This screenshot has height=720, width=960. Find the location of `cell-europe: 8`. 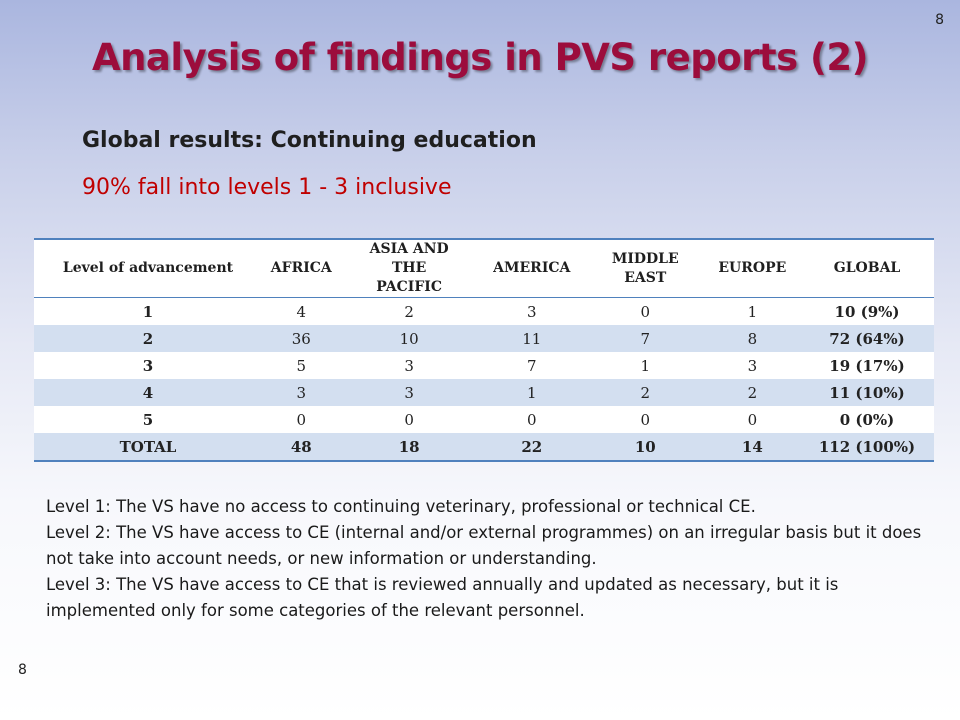

cell-europe: 8 is located at coordinates (752, 338).